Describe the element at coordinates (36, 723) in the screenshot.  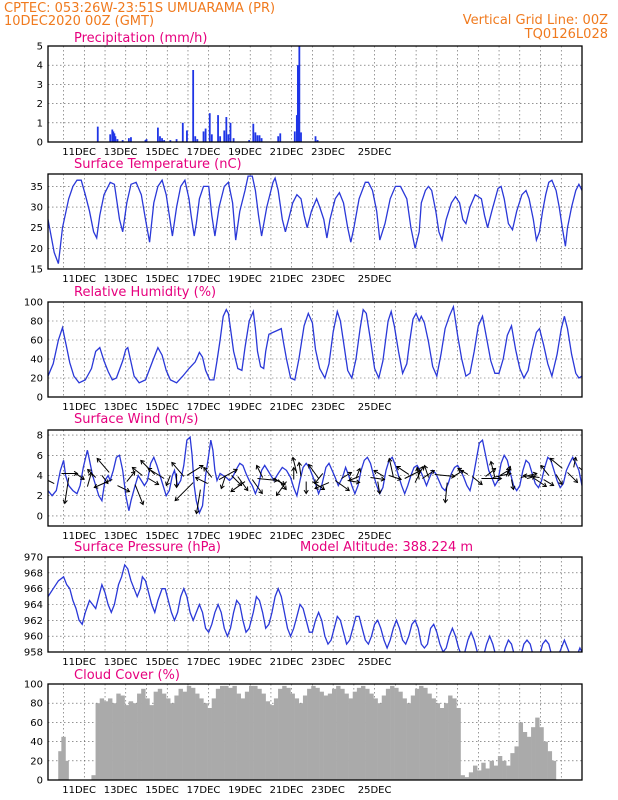
I see `y-tick-label: 60` at that location.